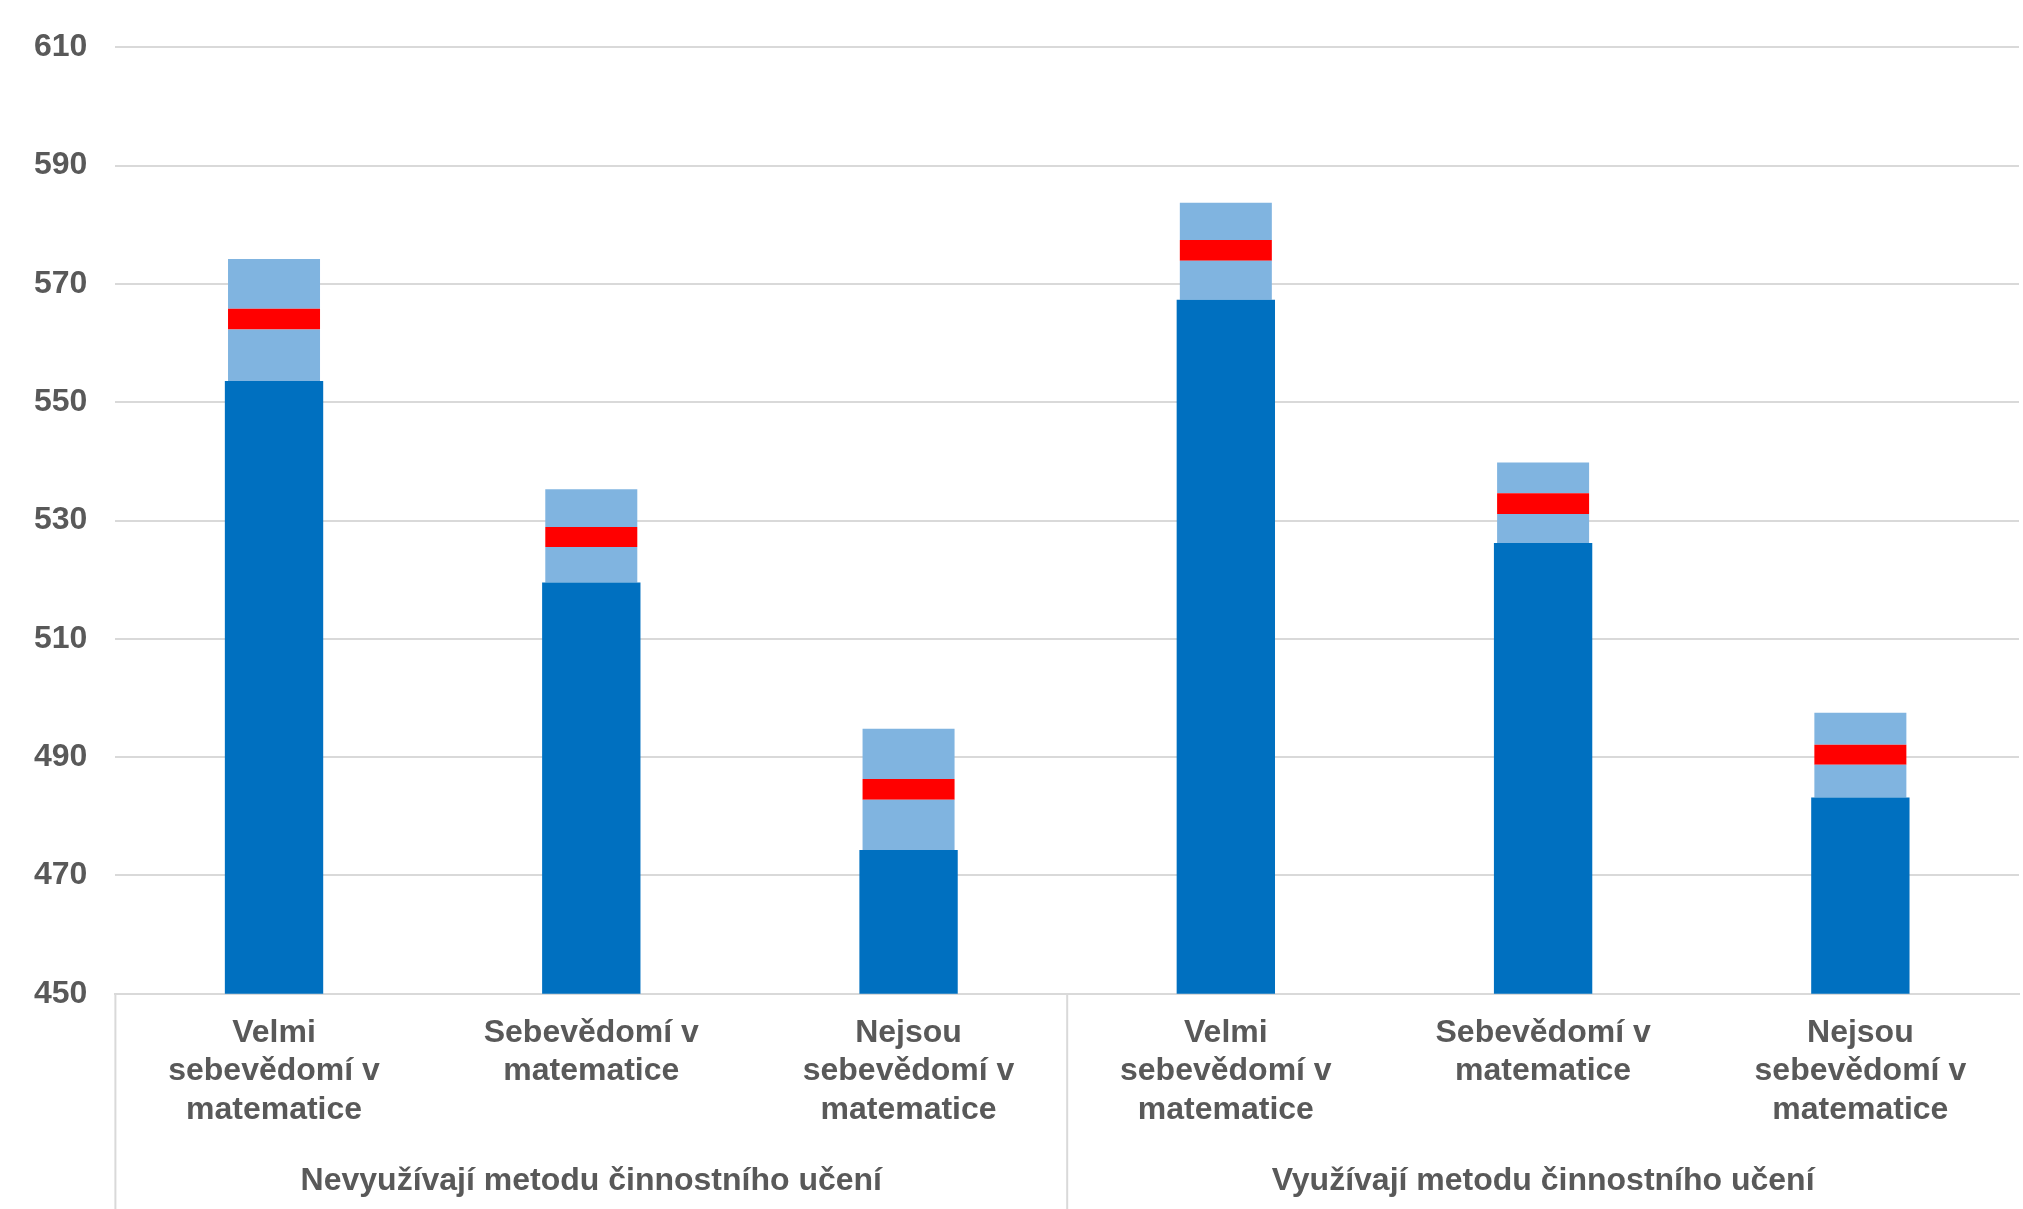 Image resolution: width=2023 pixels, height=1209 pixels. I want to click on y-tick-label: 510, so click(61, 636).